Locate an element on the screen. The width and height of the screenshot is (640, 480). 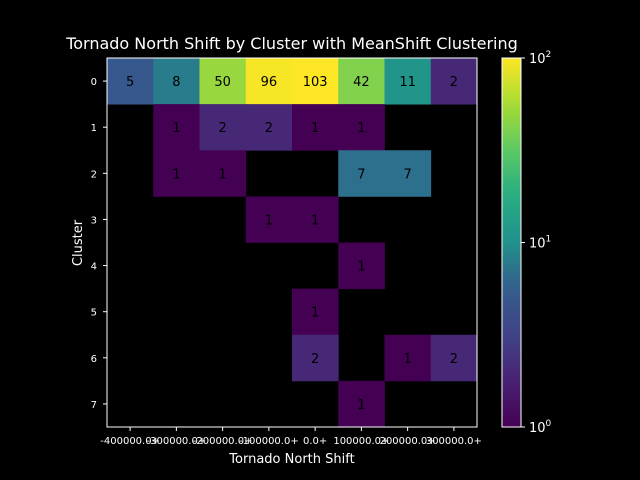
colorbar-tick-label: 10¹ is located at coordinates (540, 243).